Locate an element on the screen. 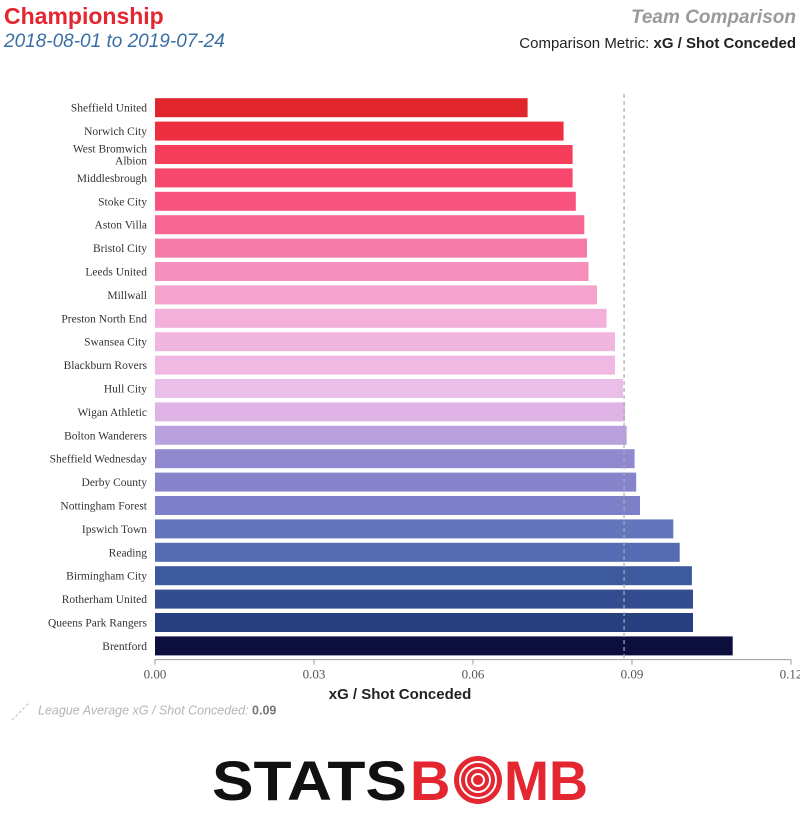 The image size is (800, 820). y-tick-label: Middlesbrough is located at coordinates (112, 179).